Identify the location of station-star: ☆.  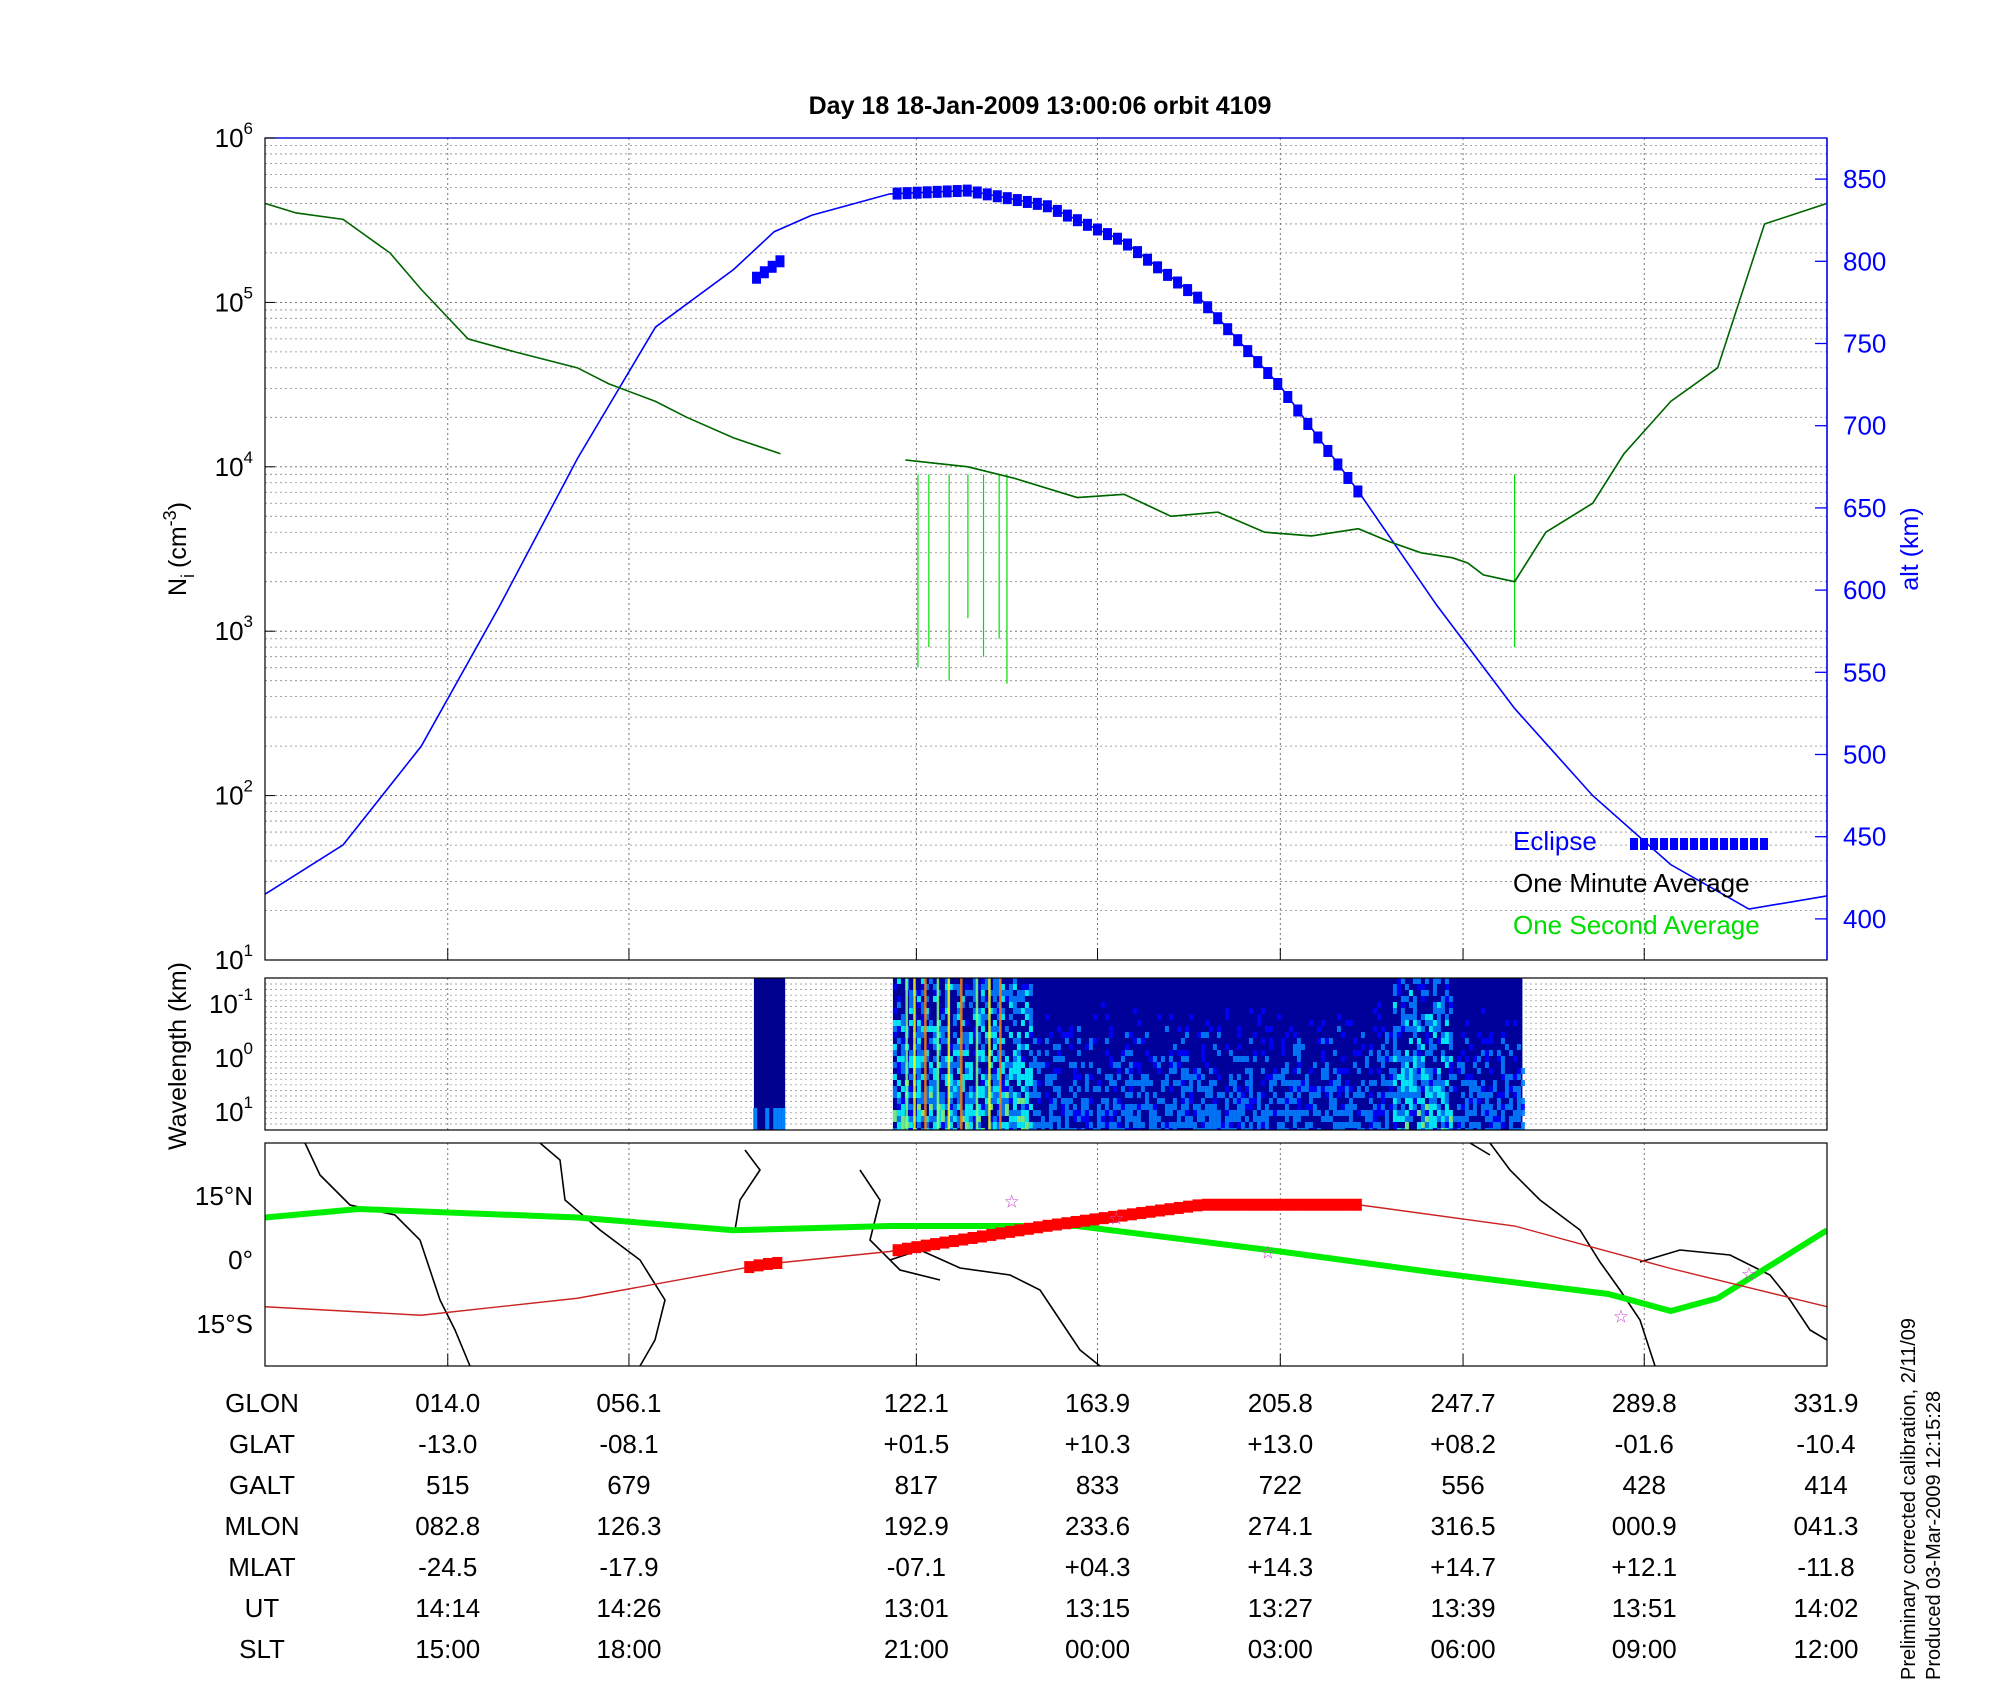
(1012, 1202).